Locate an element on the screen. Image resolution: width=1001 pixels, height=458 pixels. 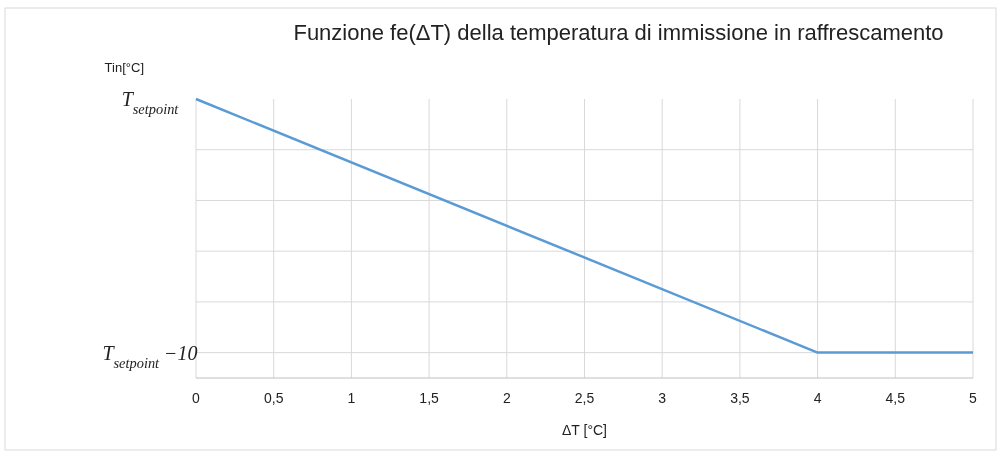
x-tick-label: 5 is located at coordinates (973, 398).